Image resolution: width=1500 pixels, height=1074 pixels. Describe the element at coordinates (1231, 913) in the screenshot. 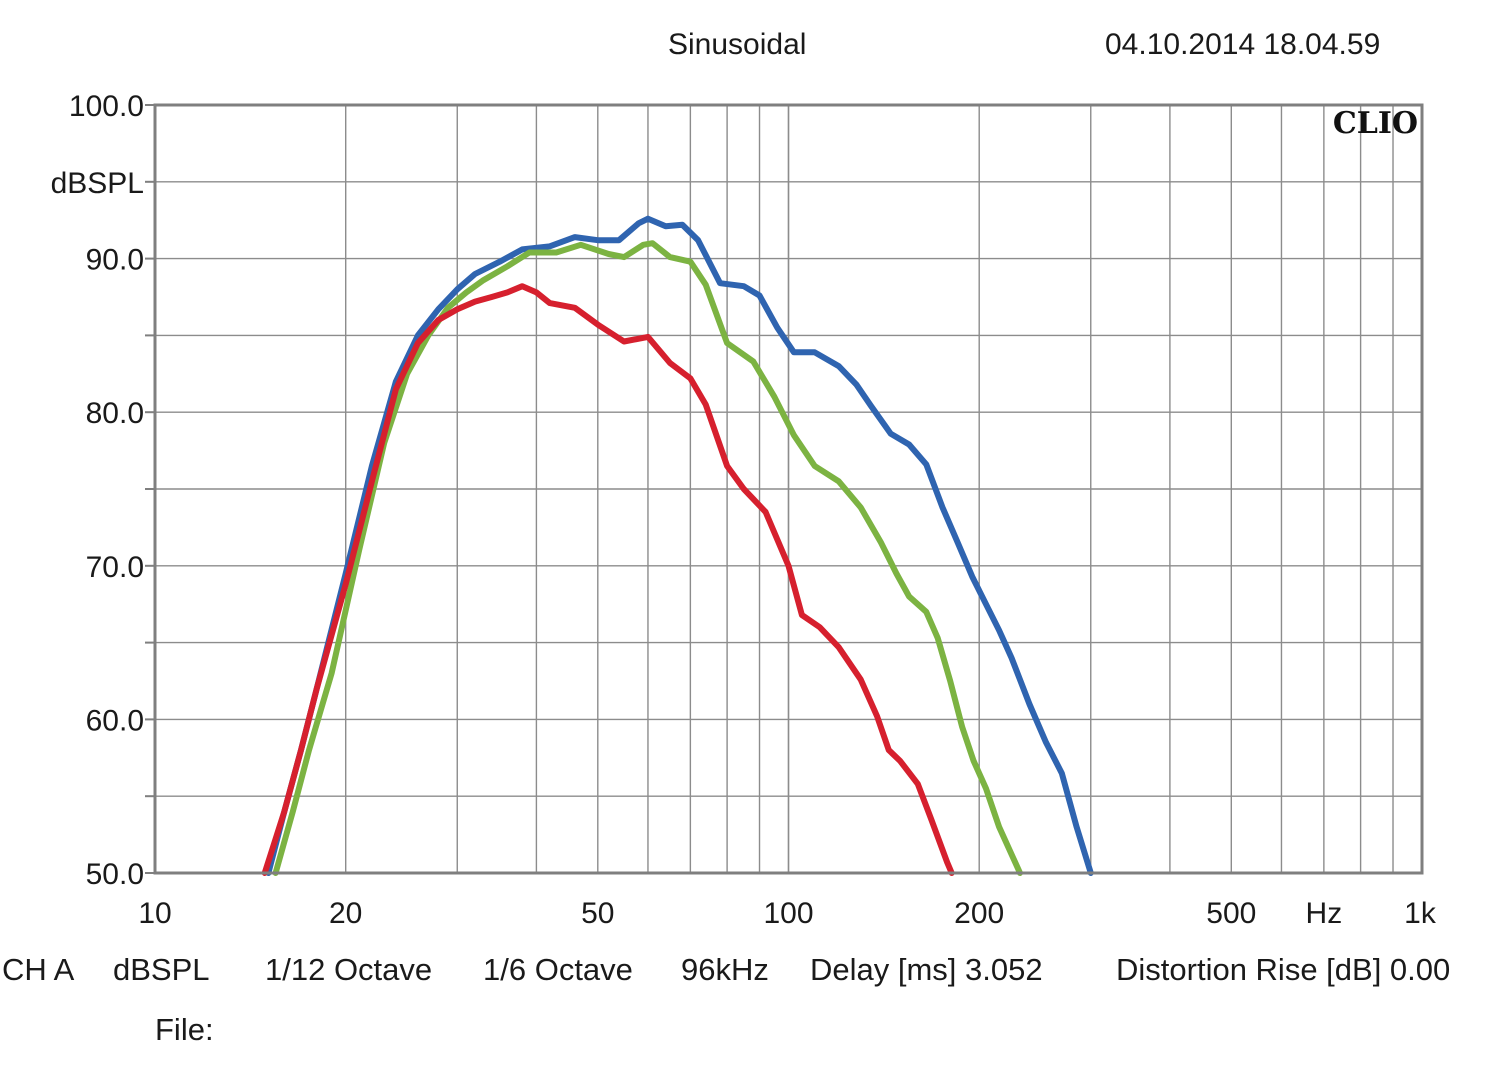

I see `x-tick-label: 500` at that location.